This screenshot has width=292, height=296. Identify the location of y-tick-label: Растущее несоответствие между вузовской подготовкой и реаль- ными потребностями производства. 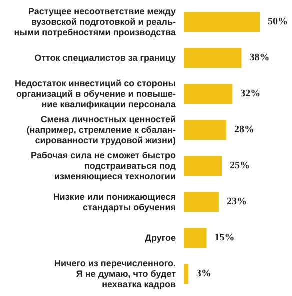
(95, 22).